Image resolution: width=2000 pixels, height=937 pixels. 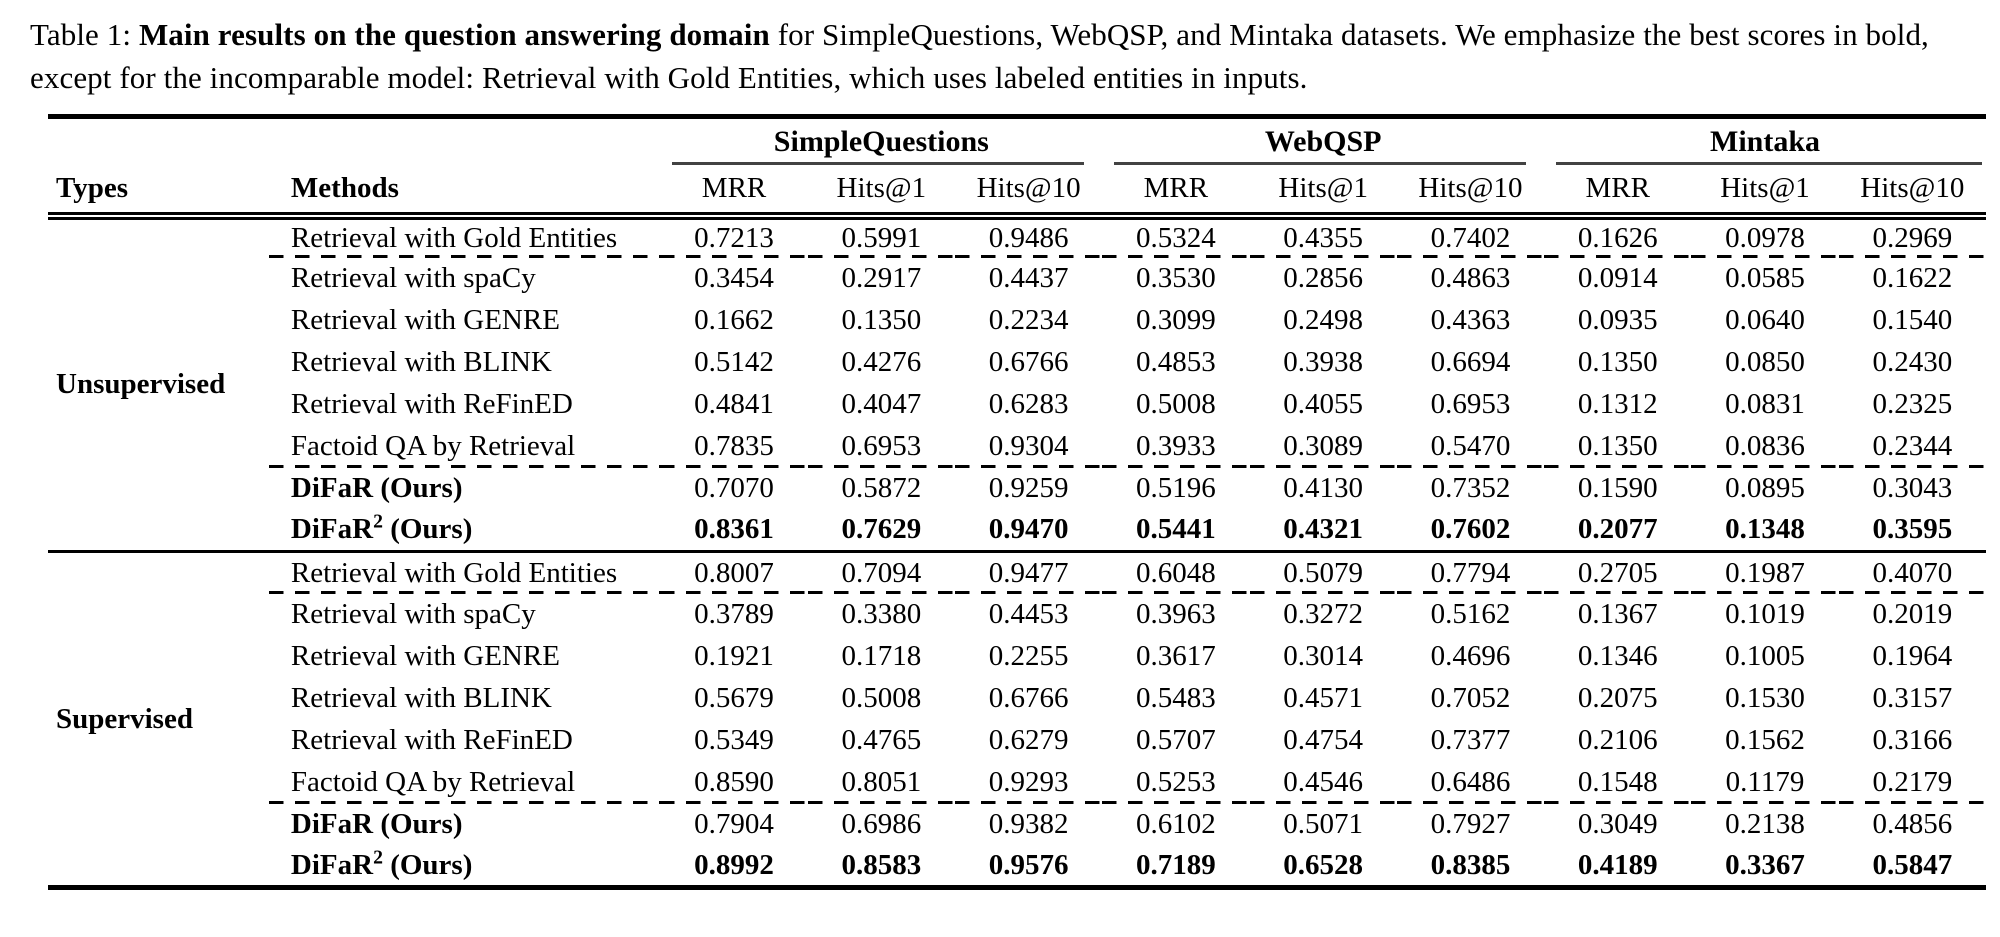 I want to click on type-cell: Unsupervised, so click(x=141, y=384).